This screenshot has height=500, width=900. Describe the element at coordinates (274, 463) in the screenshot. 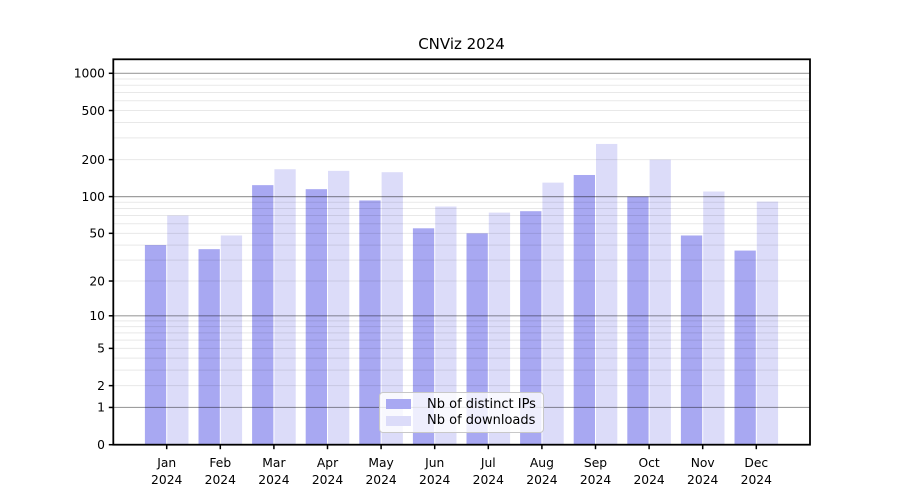

I see `x-tick-label-month: Mar` at that location.